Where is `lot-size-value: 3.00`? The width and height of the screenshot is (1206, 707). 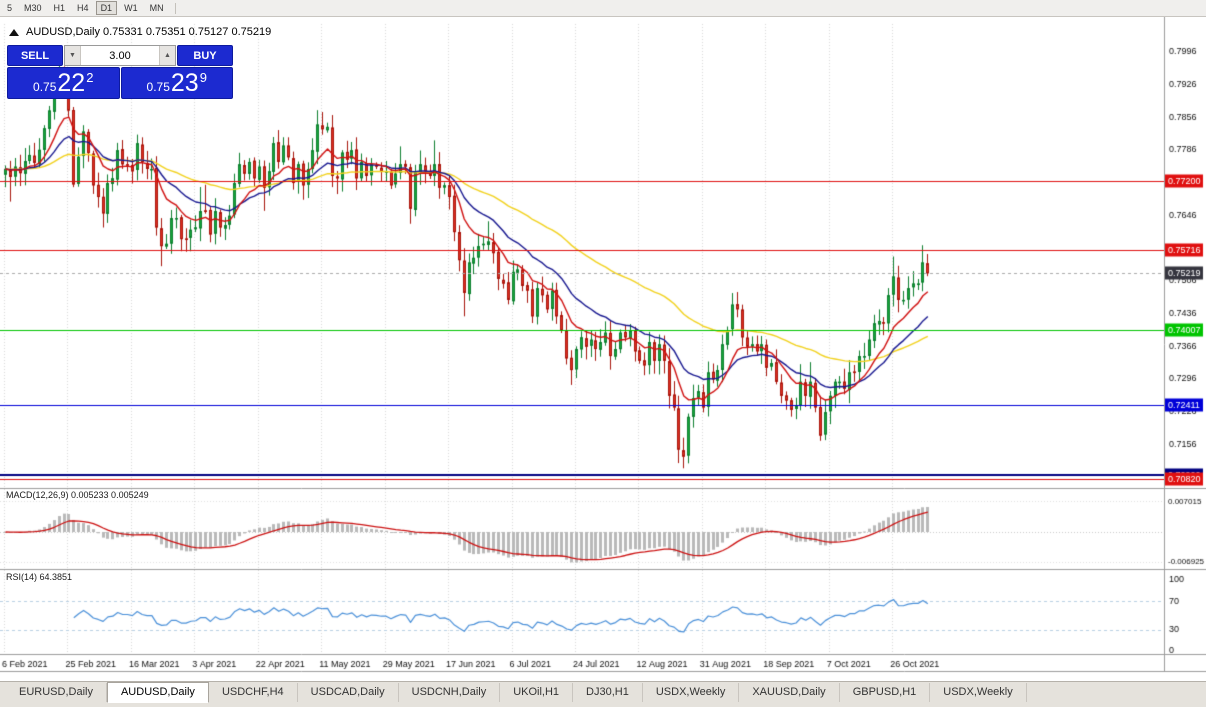
lot-size-value: 3.00 is located at coordinates (120, 55).